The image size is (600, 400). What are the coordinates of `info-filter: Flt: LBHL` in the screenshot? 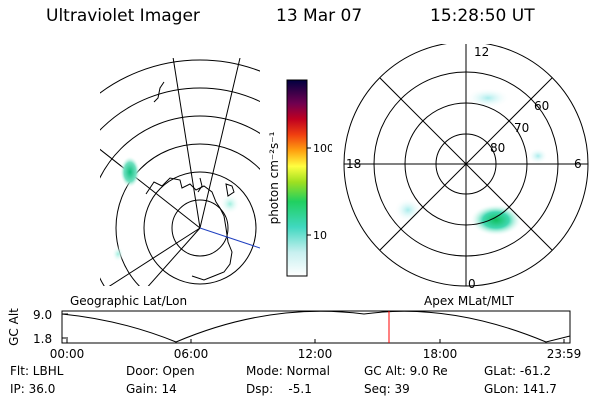 It's located at (37, 371).